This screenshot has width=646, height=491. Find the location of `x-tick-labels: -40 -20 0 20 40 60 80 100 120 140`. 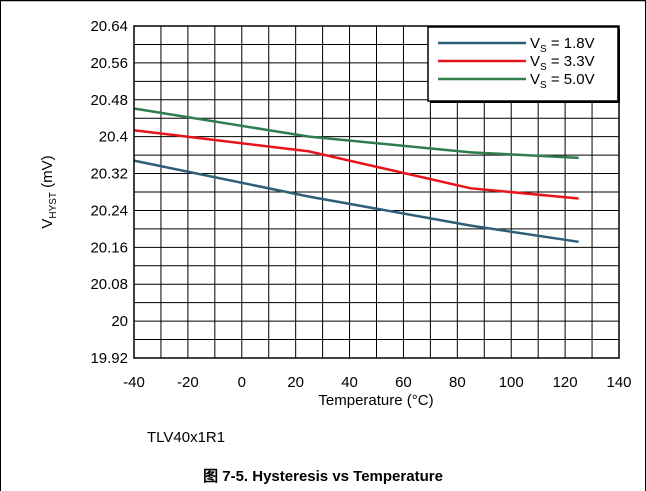

x-tick-labels: -40 -20 0 20 40 60 80 100 120 140 is located at coordinates (377, 382).